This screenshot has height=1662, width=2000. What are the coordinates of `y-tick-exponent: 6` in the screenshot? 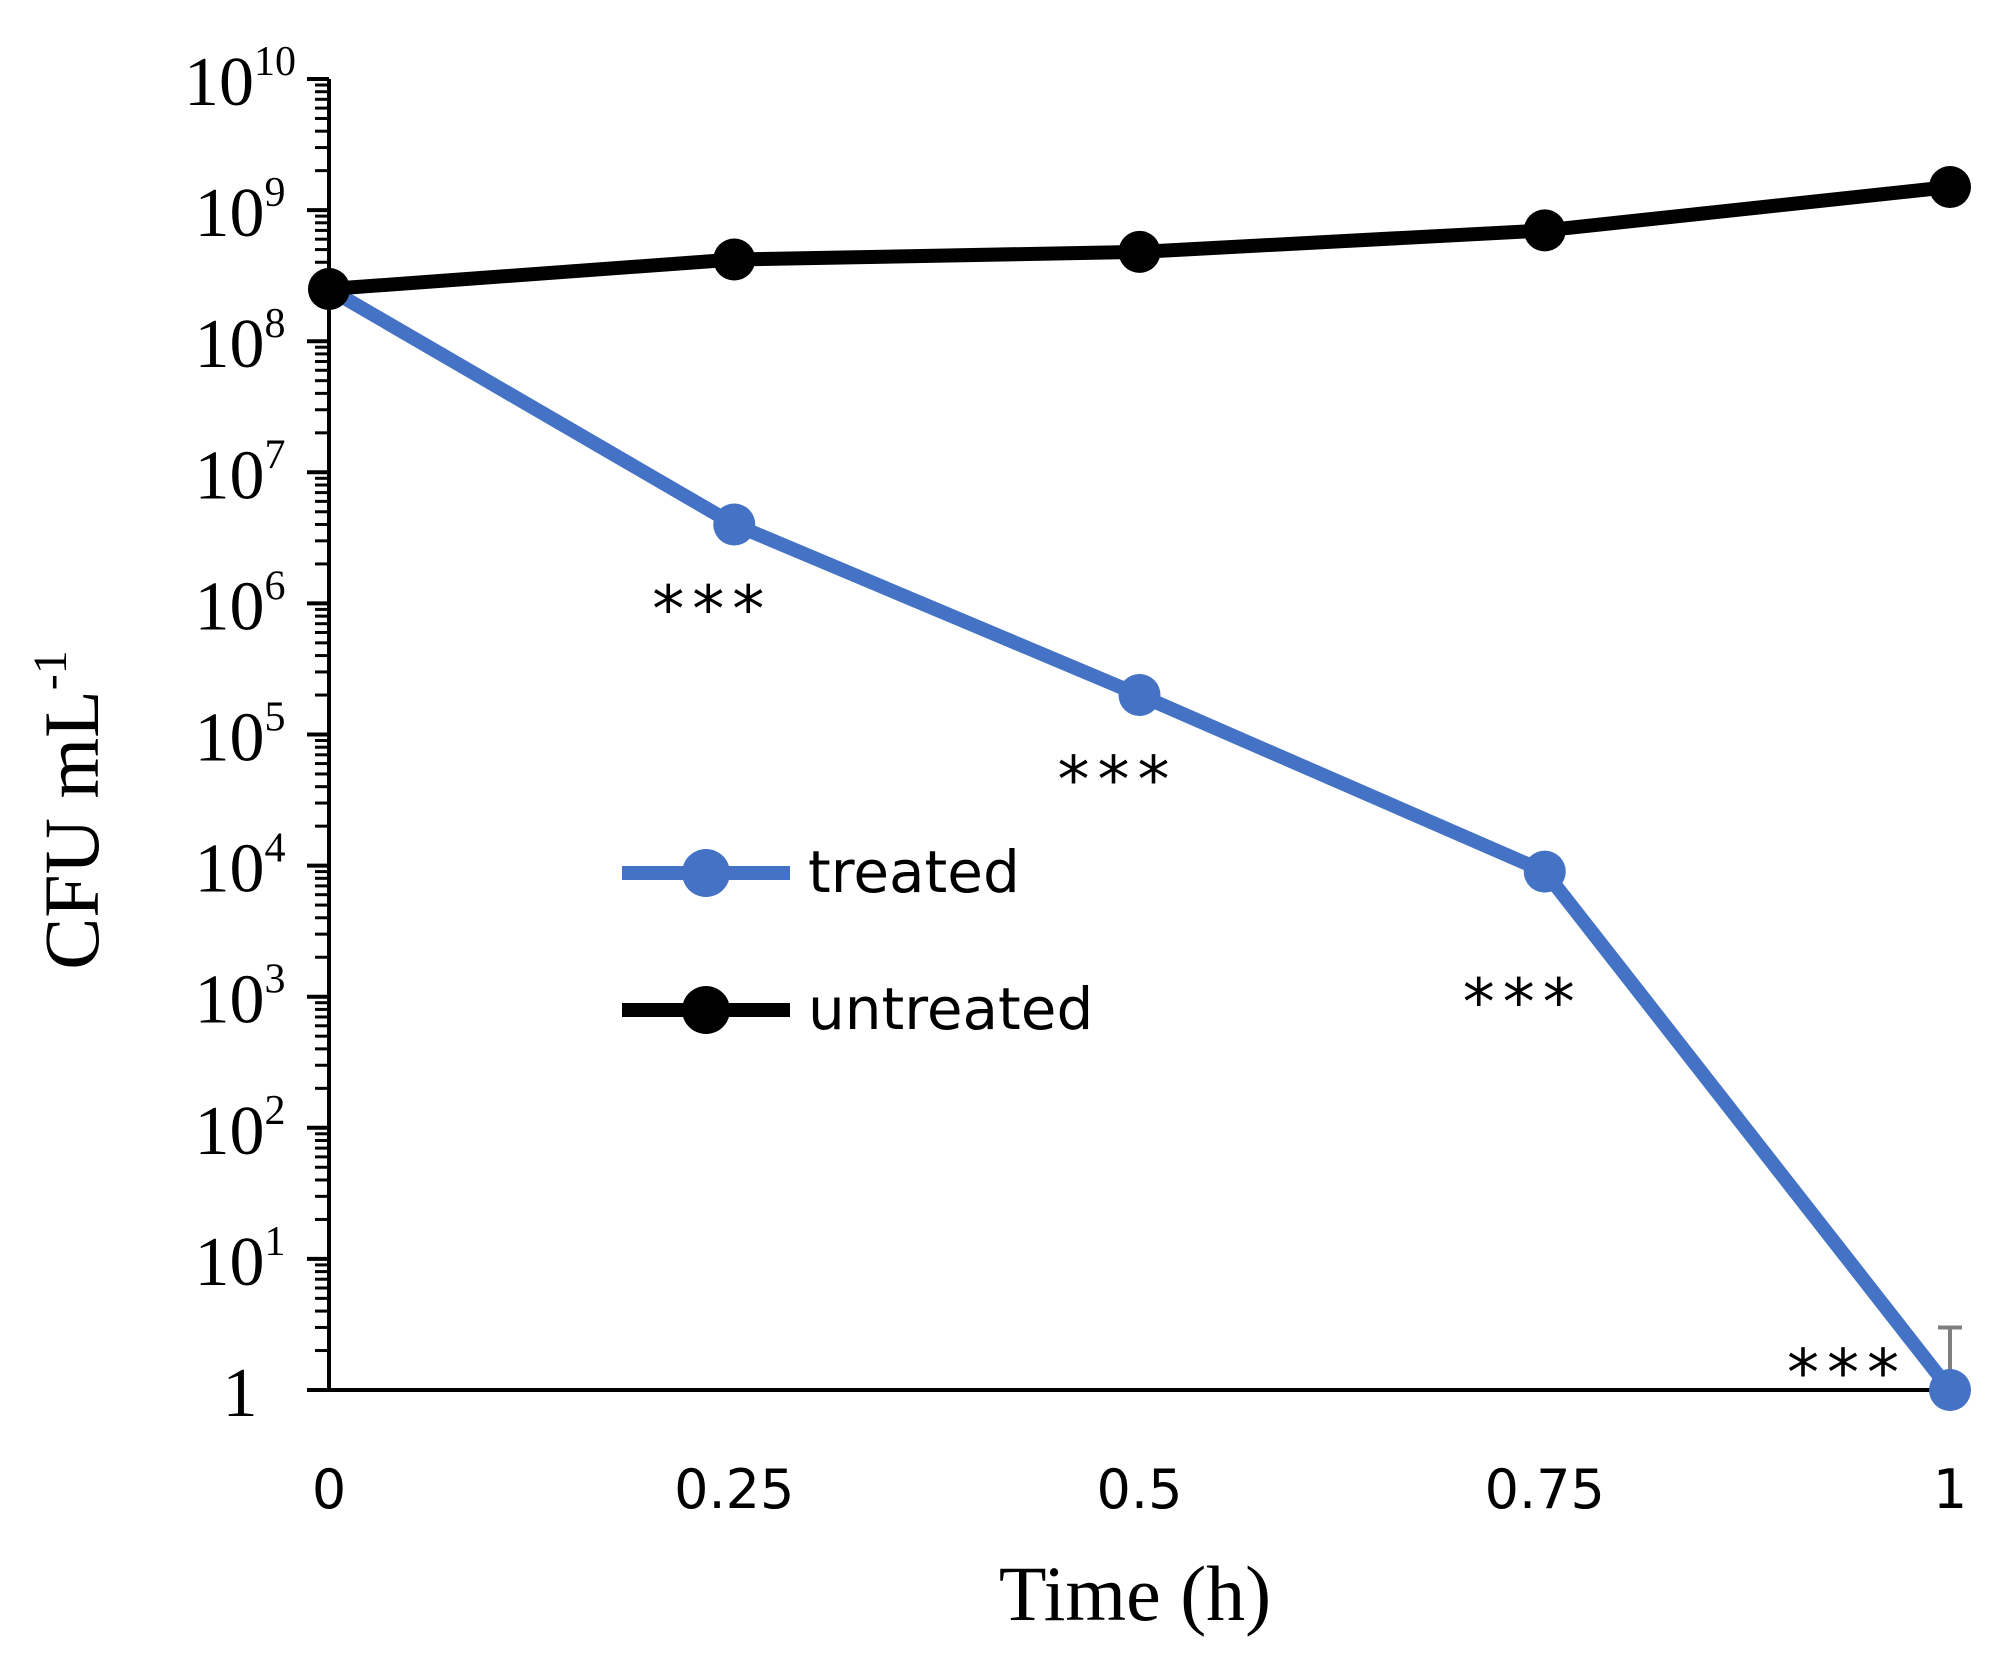 It's located at (275, 586).